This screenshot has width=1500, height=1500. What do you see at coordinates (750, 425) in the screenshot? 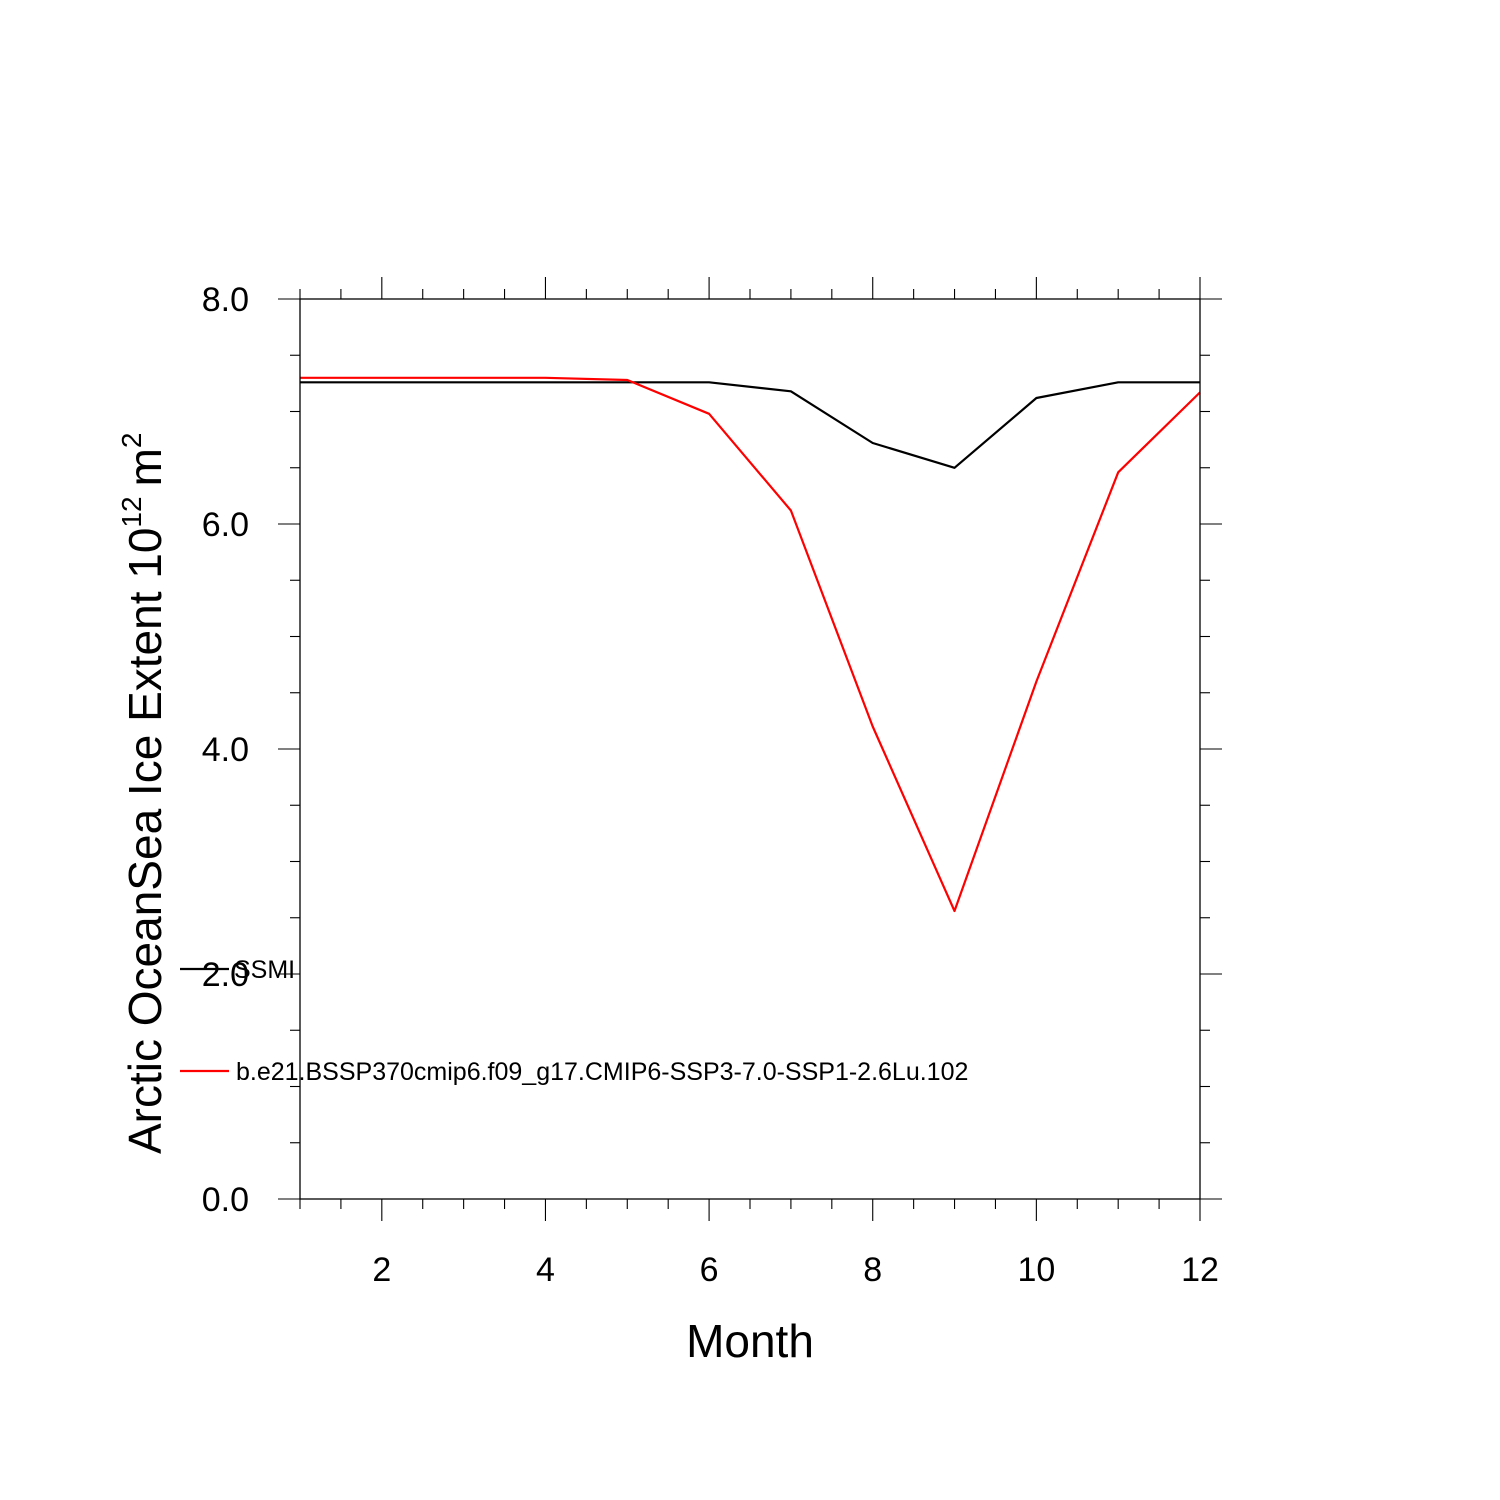
I see `series-line` at bounding box center [750, 425].